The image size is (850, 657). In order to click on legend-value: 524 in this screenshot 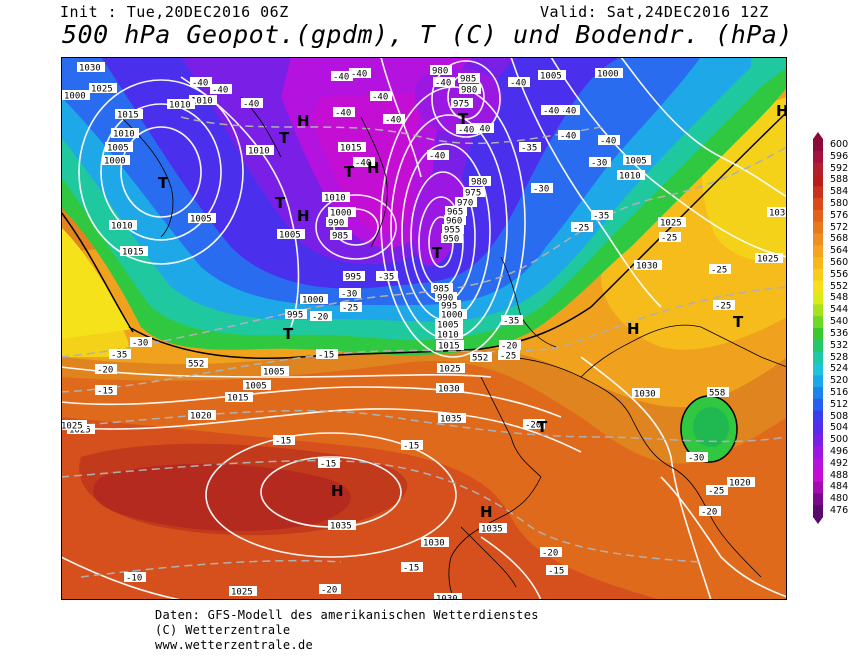, I will do `click(839, 369)`.